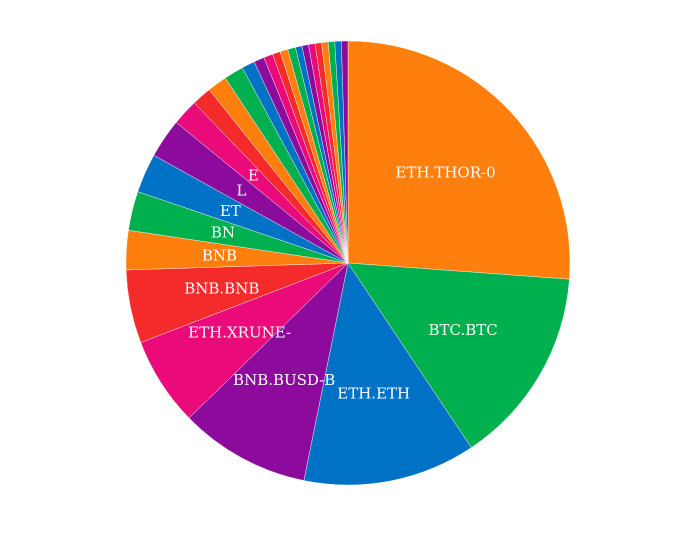 This screenshot has height=538, width=694. I want to click on pie-label-2: ETH.ETH, so click(373, 394).